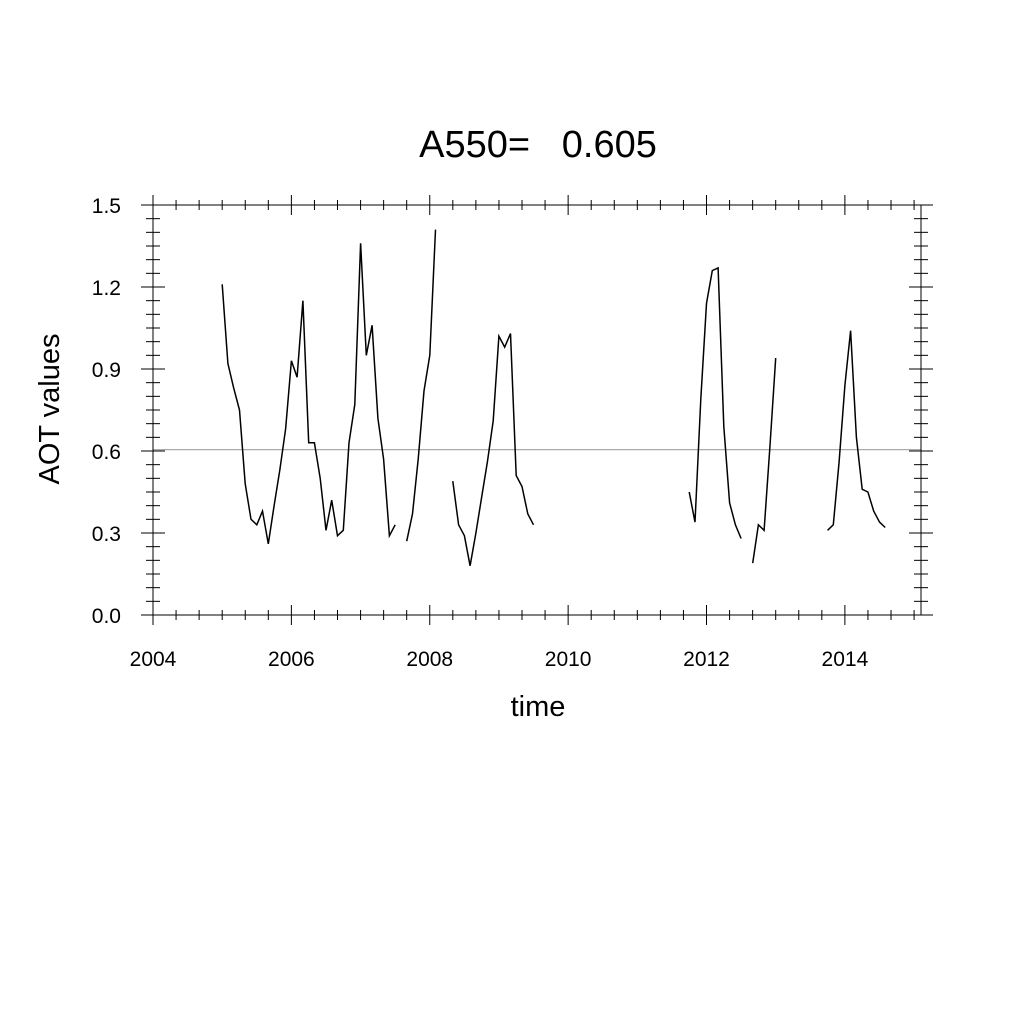 Image resolution: width=1024 pixels, height=1024 pixels. Describe the element at coordinates (429, 659) in the screenshot. I see `x-tick-label: 2008` at that location.